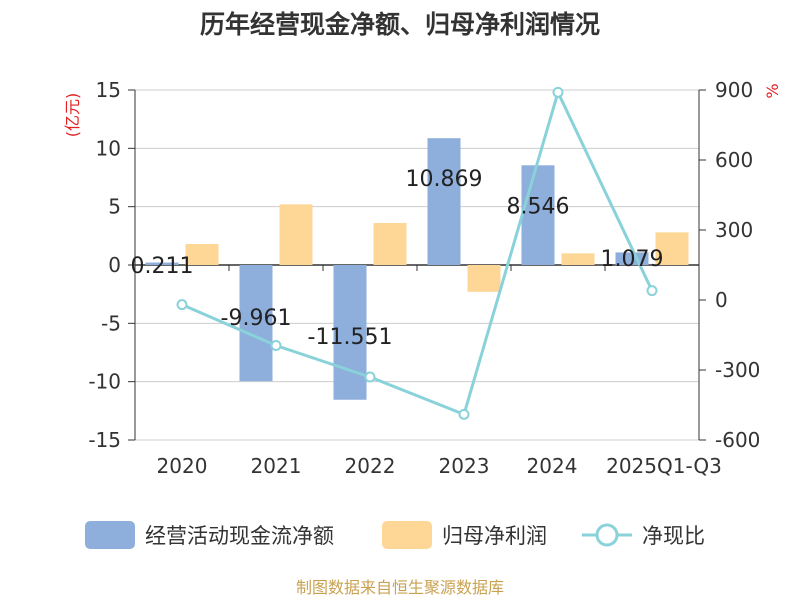 Image resolution: width=800 pixels, height=600 pixels. What do you see at coordinates (664, 466) in the screenshot?
I see `x-tick-label: 2025Q1-Q3` at bounding box center [664, 466].